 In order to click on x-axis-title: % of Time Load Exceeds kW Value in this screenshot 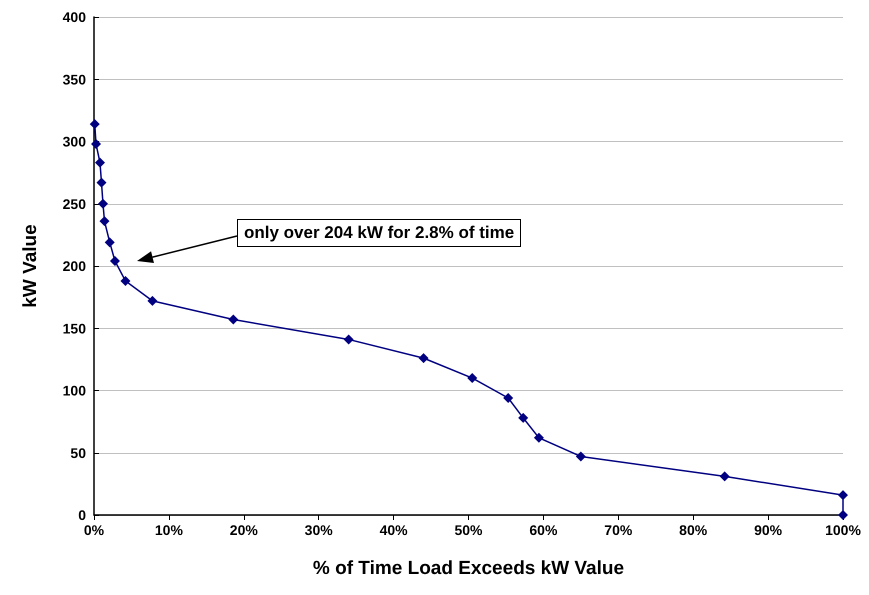, I will do `click(468, 568)`.